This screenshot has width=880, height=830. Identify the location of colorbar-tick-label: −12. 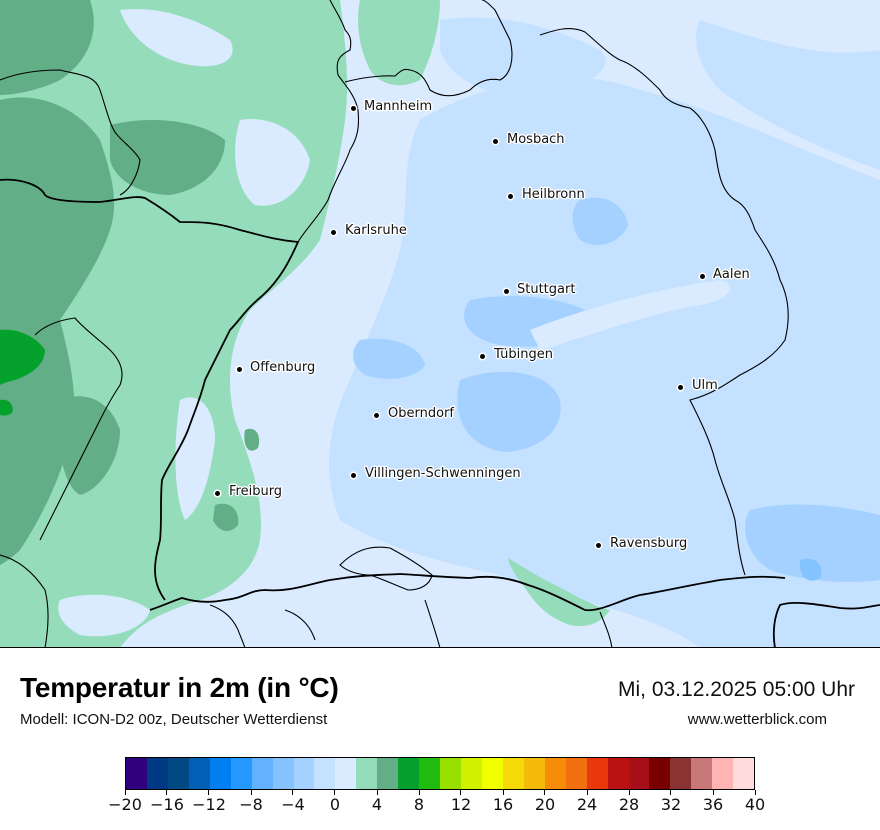
(209, 804).